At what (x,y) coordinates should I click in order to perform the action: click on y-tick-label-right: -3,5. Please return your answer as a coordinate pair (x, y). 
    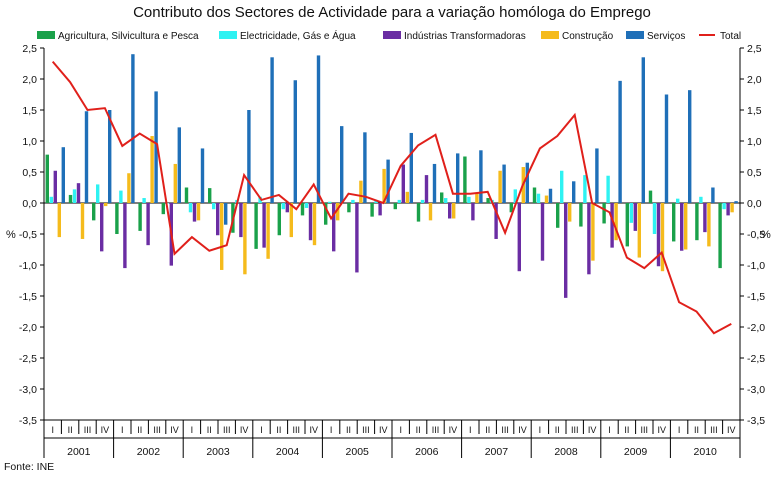
    Looking at the image, I should click on (756, 421).